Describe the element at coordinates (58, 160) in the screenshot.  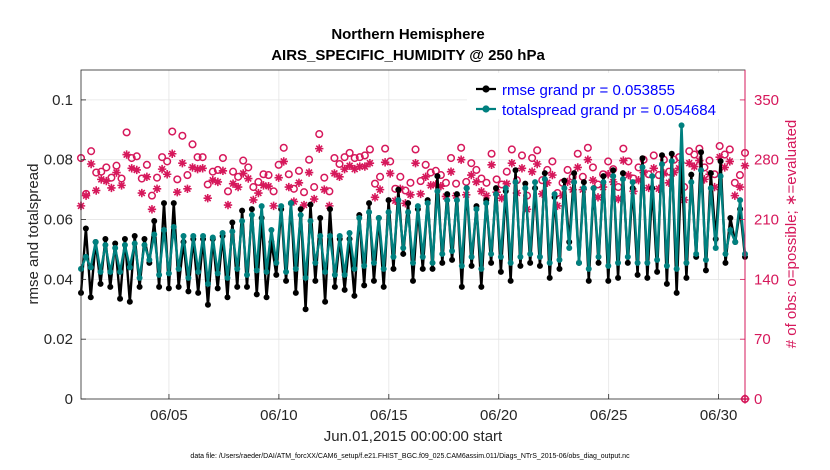
I see `y-tick-label: 0.08` at that location.